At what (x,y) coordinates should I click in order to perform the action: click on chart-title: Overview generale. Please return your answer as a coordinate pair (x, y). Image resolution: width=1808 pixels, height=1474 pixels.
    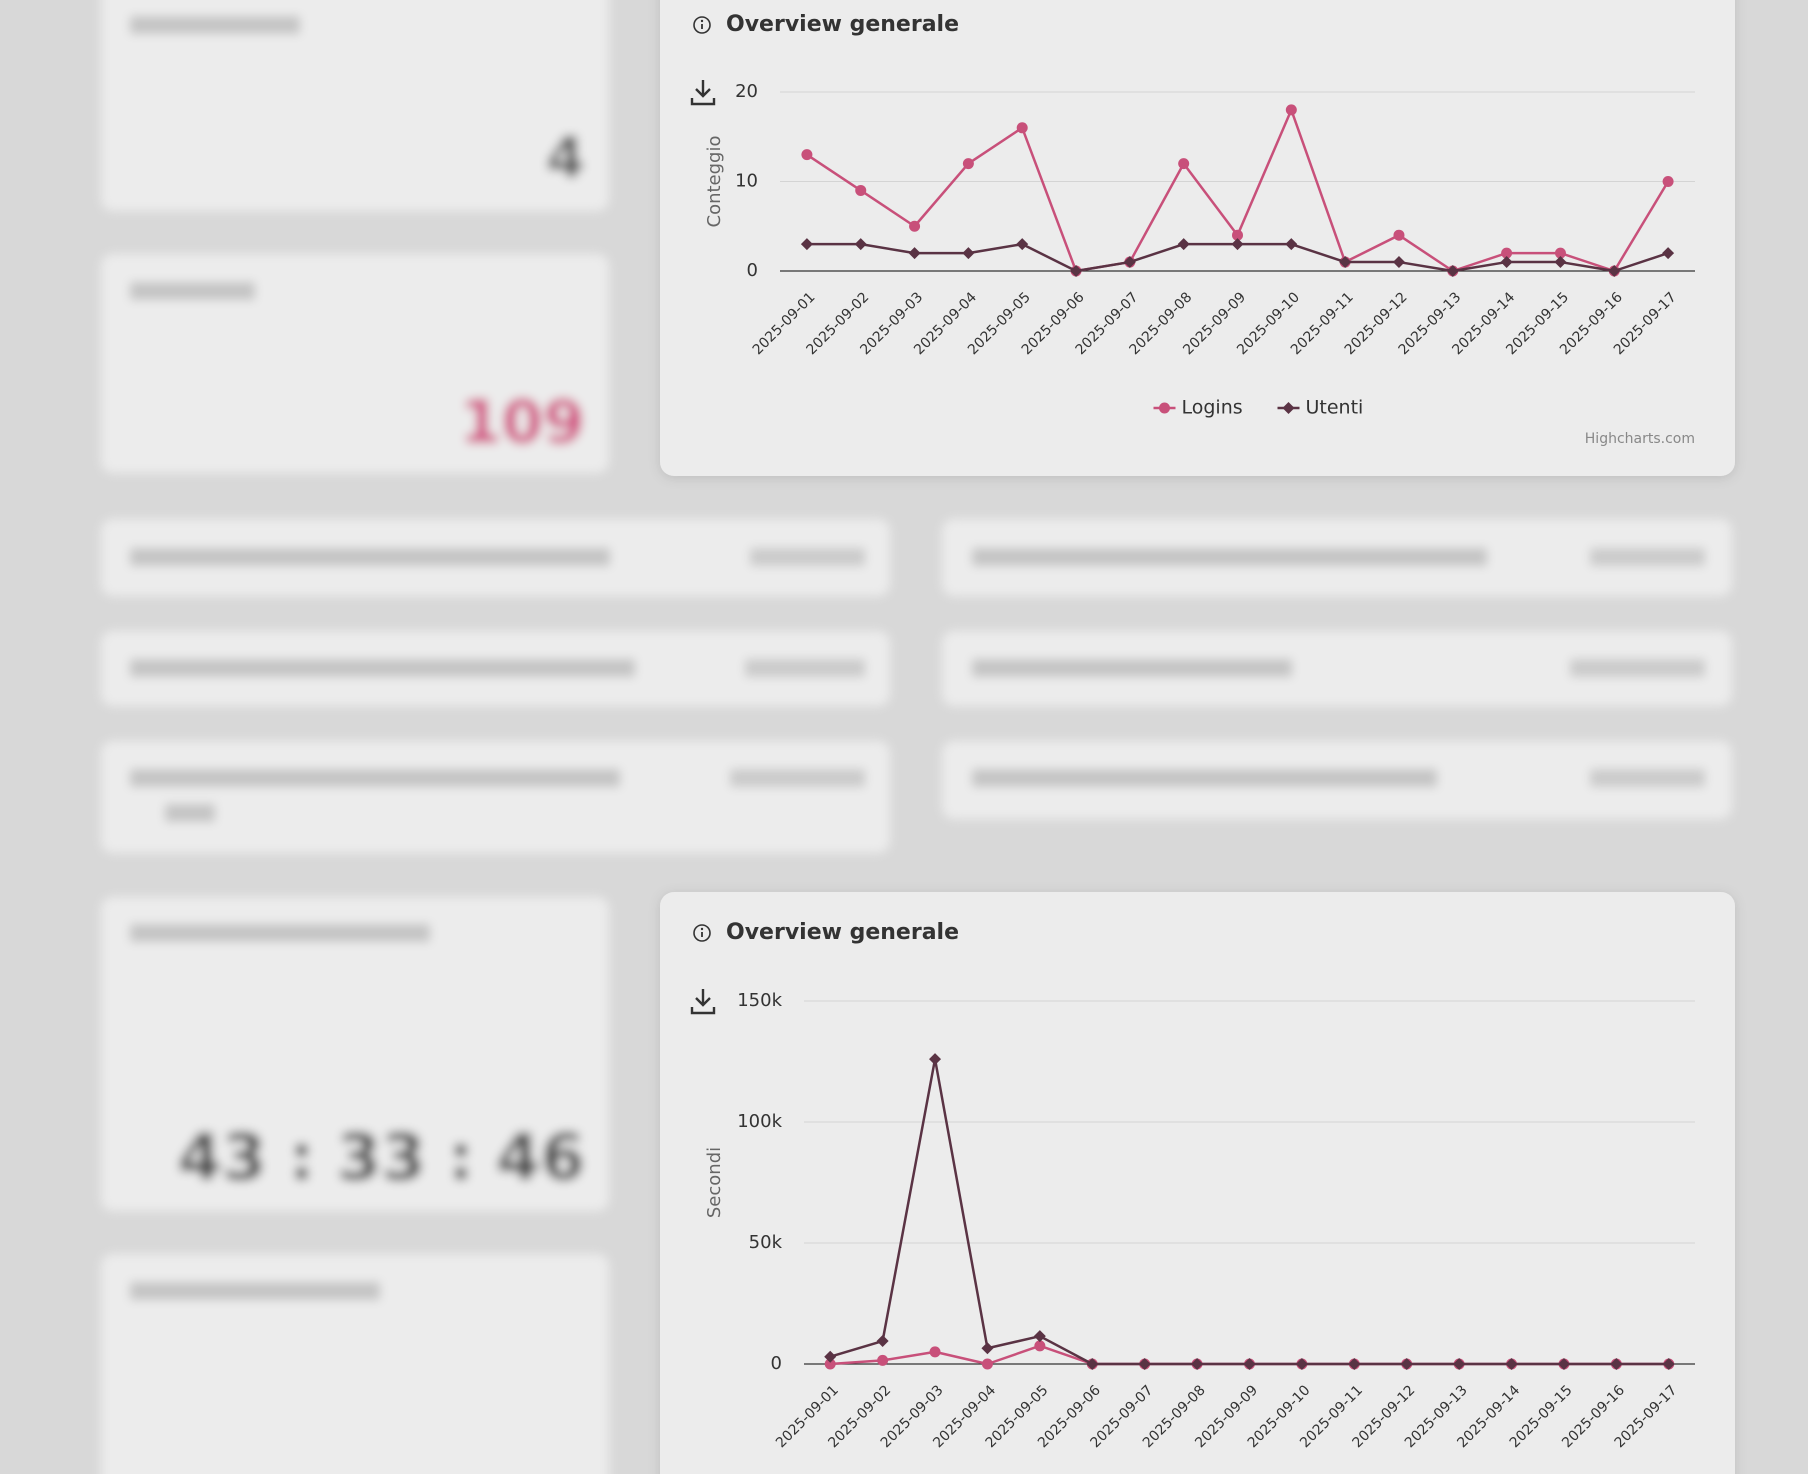
    Looking at the image, I should click on (842, 24).